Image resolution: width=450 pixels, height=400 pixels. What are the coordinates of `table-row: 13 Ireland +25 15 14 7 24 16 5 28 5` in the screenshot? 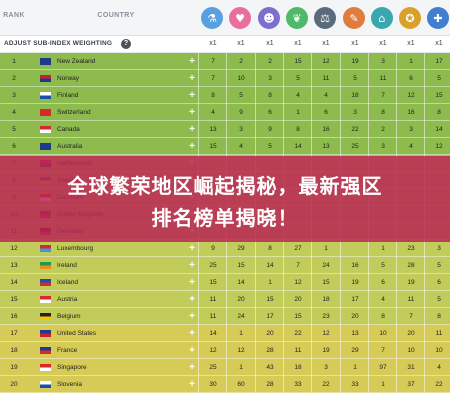 It's located at (225, 265).